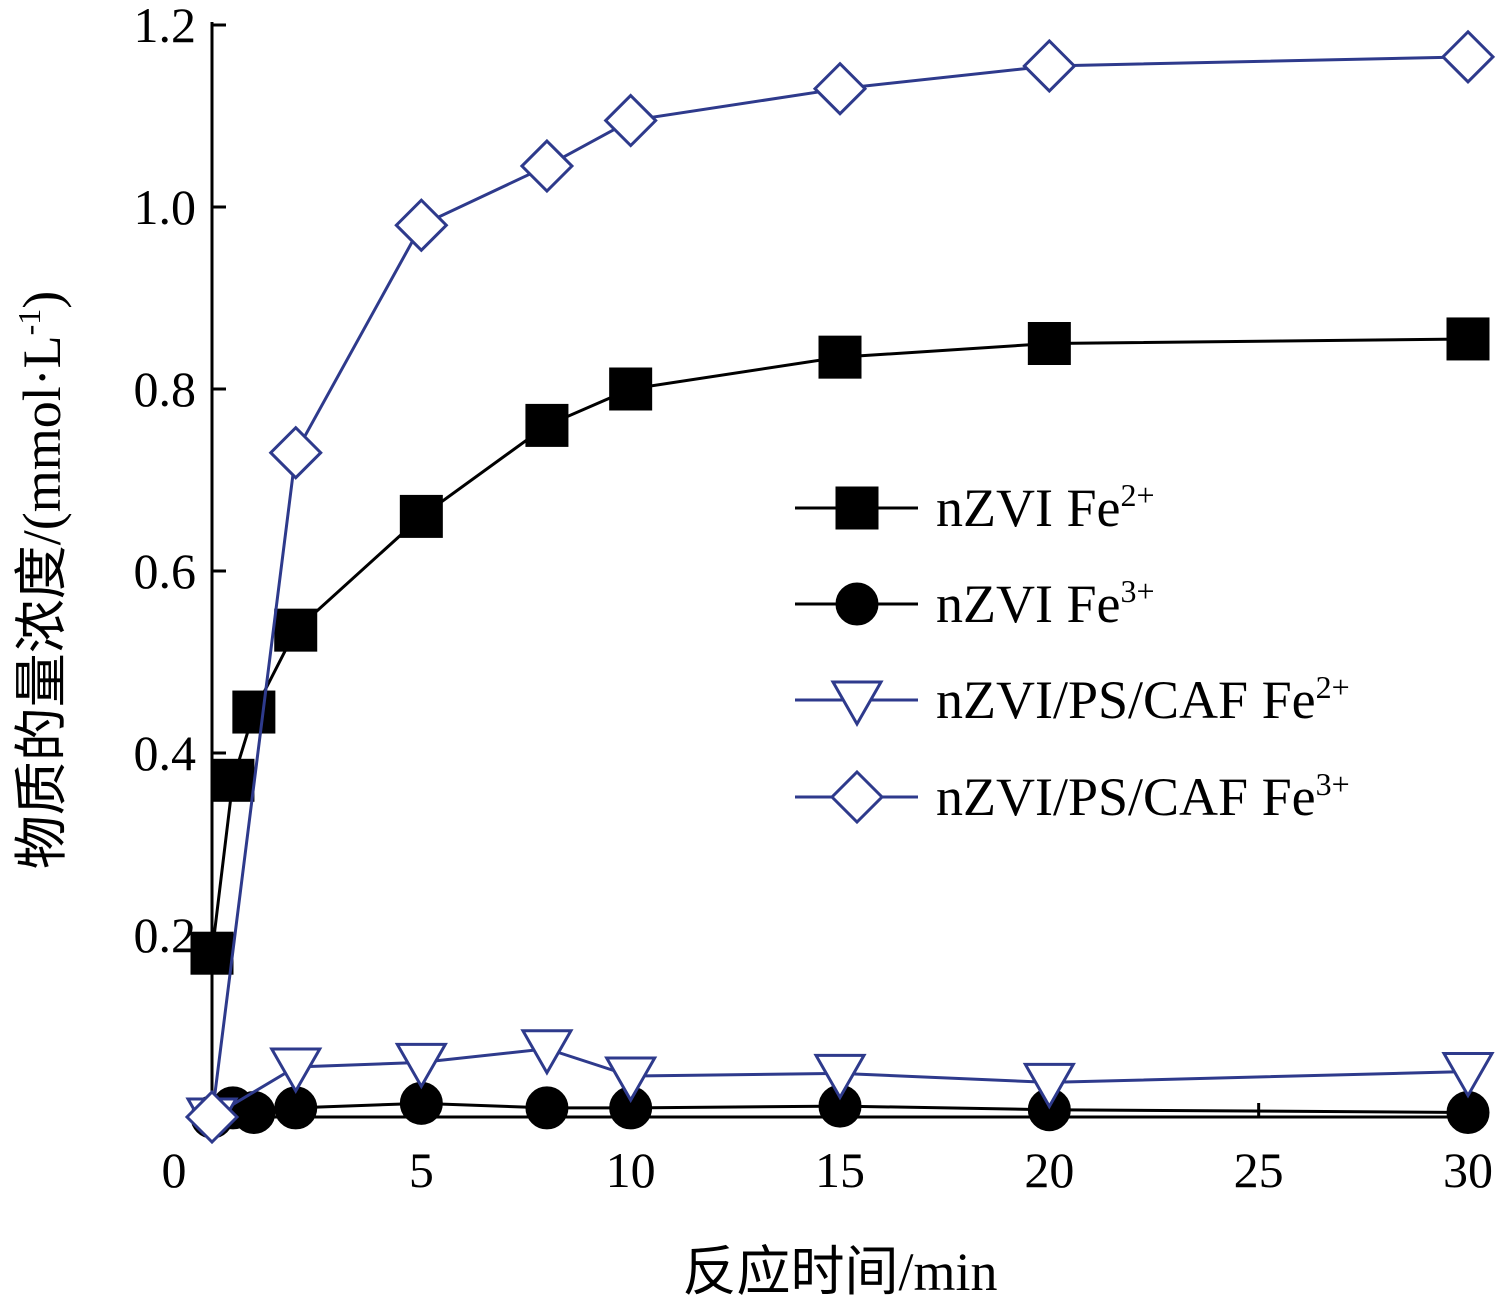  I want to click on y-axis-title-close: ), so click(42, 300).